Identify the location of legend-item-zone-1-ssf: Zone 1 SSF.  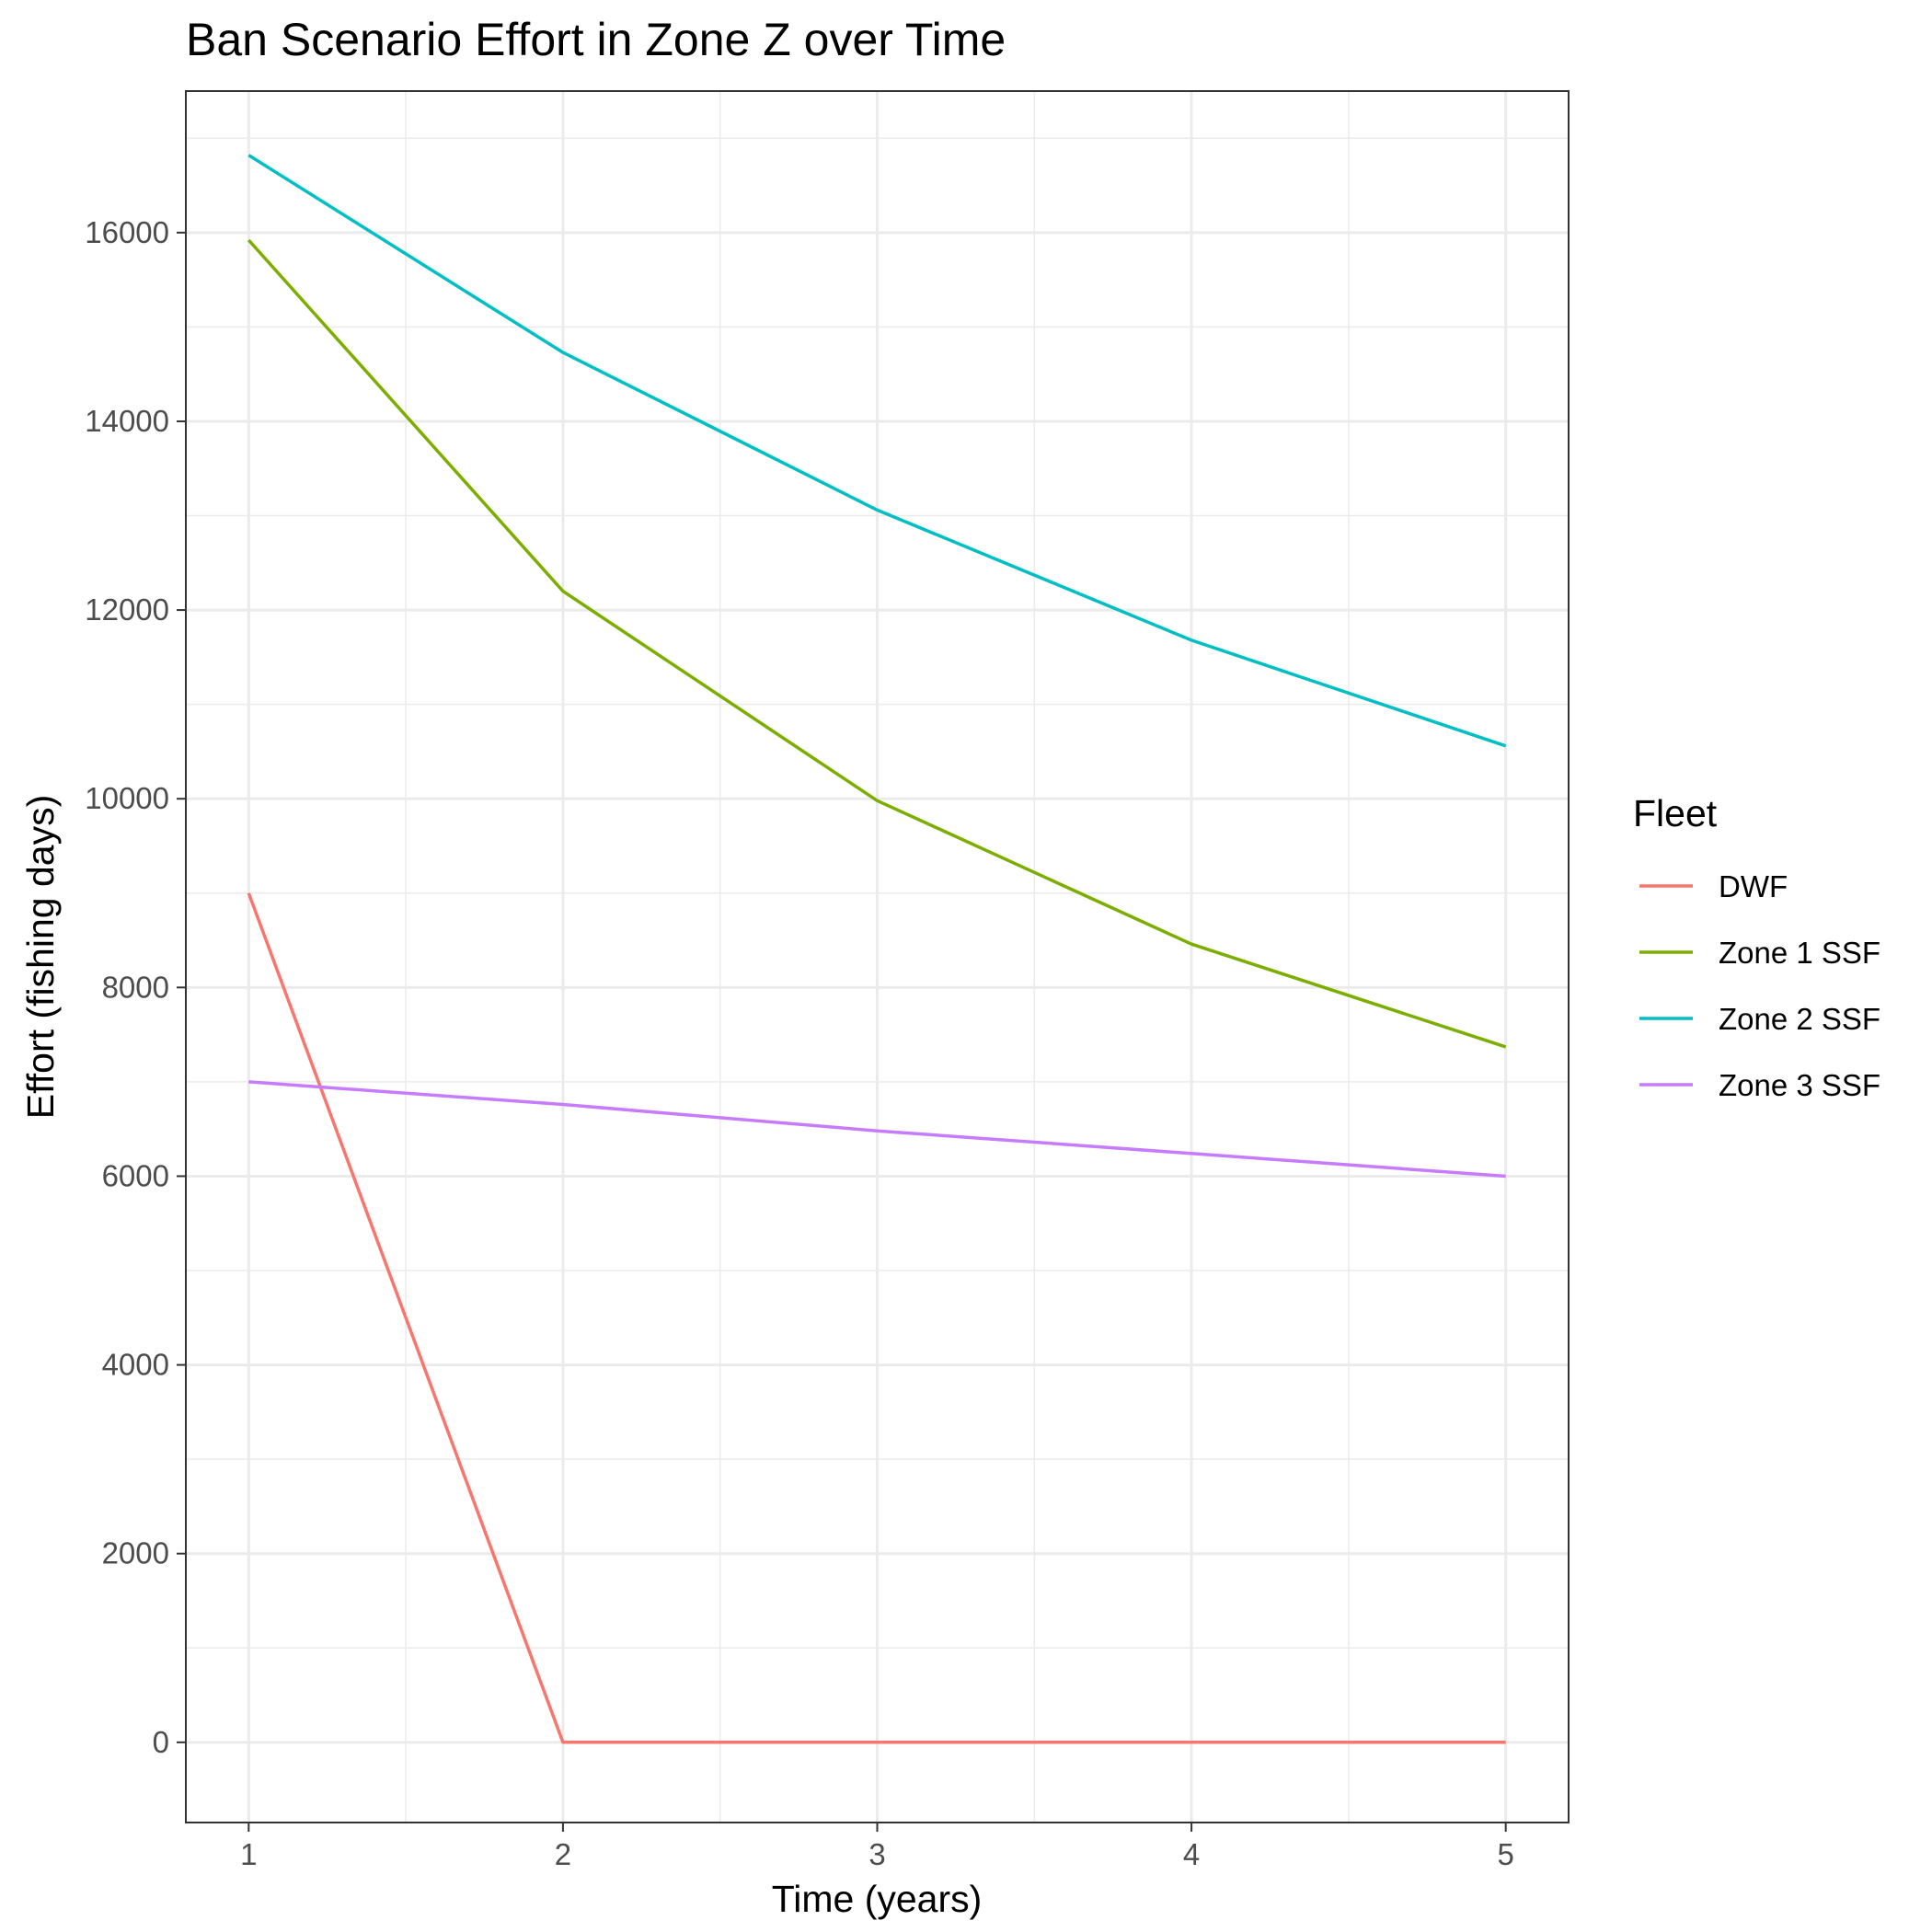
(1759, 953).